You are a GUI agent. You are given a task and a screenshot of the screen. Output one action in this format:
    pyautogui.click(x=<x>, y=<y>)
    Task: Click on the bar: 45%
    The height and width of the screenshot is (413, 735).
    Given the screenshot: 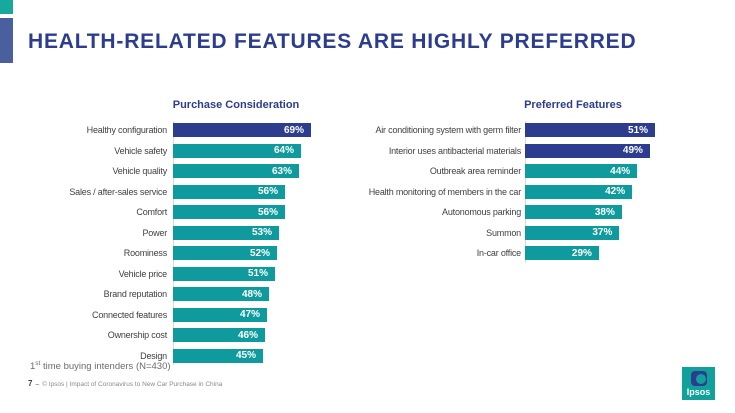 What is the action you would take?
    pyautogui.click(x=218, y=355)
    